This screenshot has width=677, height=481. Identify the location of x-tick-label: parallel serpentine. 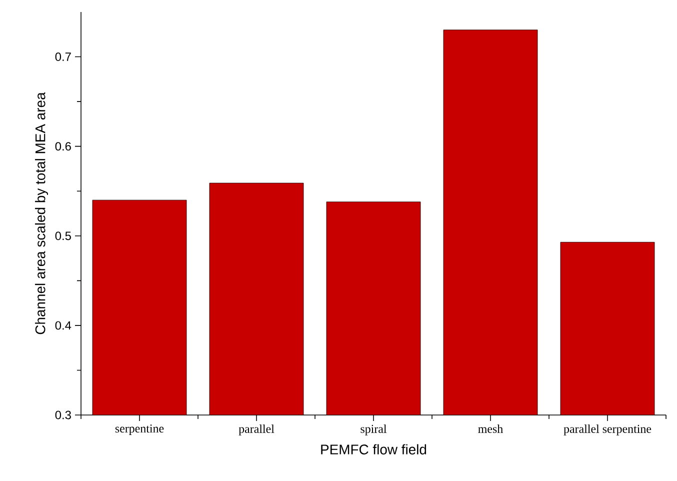
(608, 430).